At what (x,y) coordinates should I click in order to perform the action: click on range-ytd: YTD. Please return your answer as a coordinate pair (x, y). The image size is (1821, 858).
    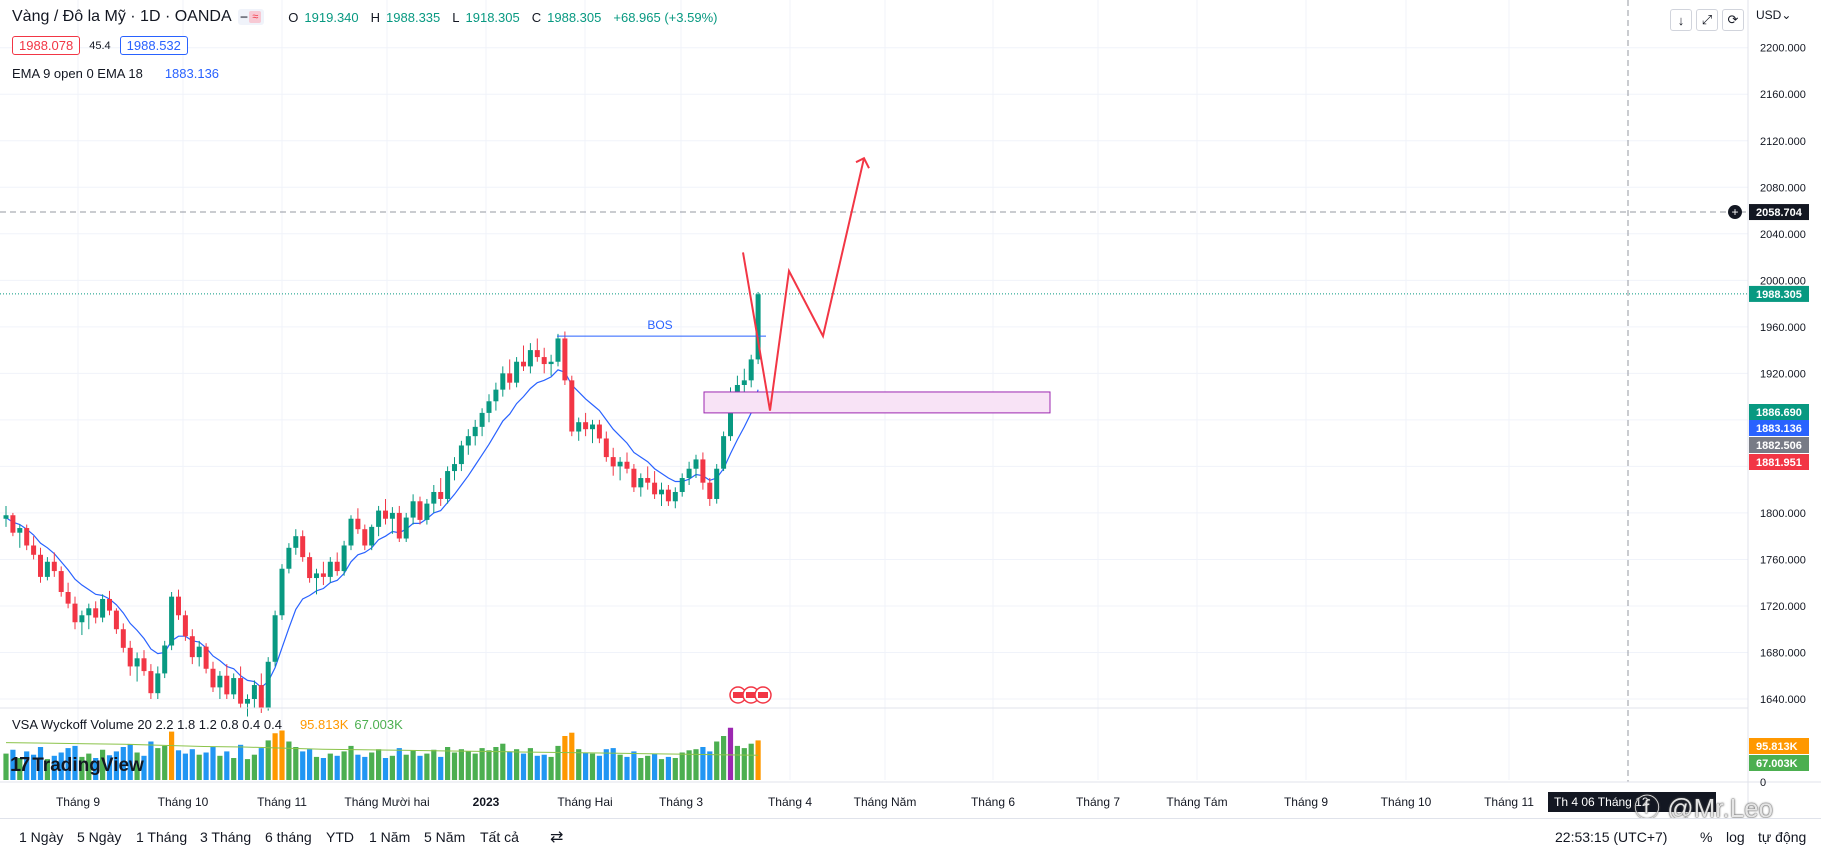
    Looking at the image, I should click on (340, 837).